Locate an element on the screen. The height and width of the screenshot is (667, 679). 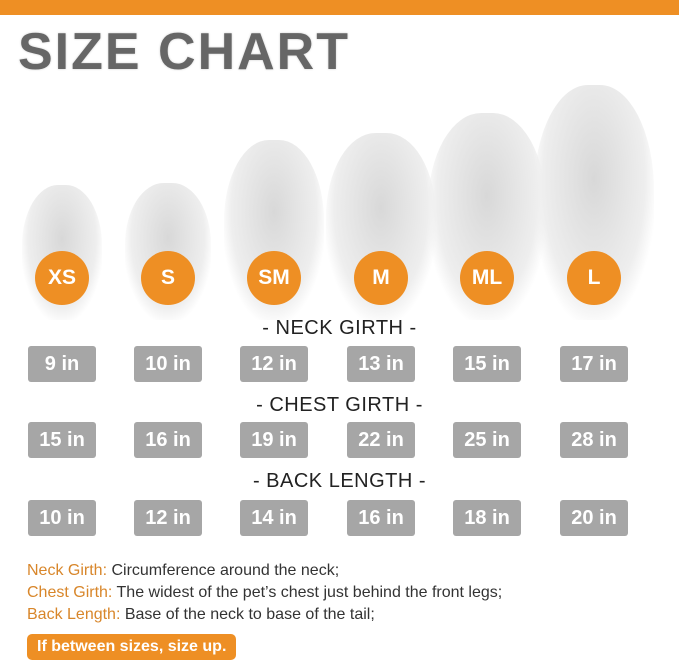
size-badge: S is located at coordinates (168, 278).